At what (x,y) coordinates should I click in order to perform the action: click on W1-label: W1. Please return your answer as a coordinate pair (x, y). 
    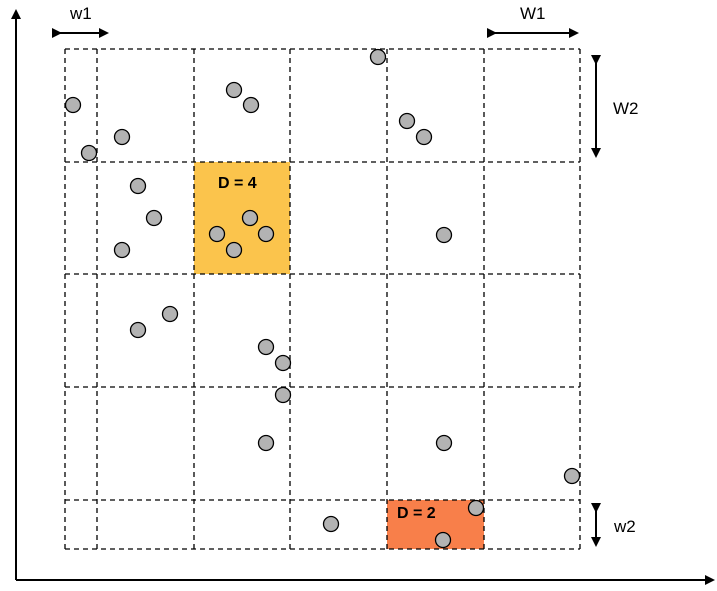
    Looking at the image, I should click on (533, 13).